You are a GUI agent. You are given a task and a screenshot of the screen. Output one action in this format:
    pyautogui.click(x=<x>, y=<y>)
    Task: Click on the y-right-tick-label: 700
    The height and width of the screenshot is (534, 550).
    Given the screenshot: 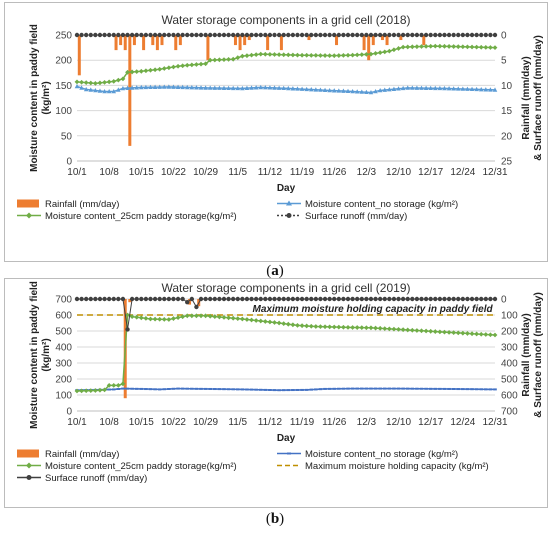 What is the action you would take?
    pyautogui.click(x=509, y=412)
    